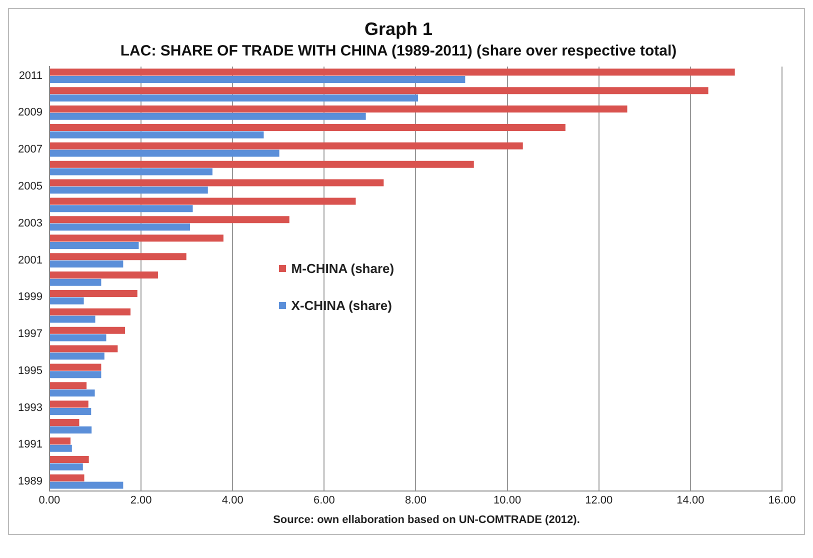  Describe the element at coordinates (426, 521) in the screenshot. I see `source-note: Source: own ellaboration based on UN-COMTRADE (2012).` at that location.